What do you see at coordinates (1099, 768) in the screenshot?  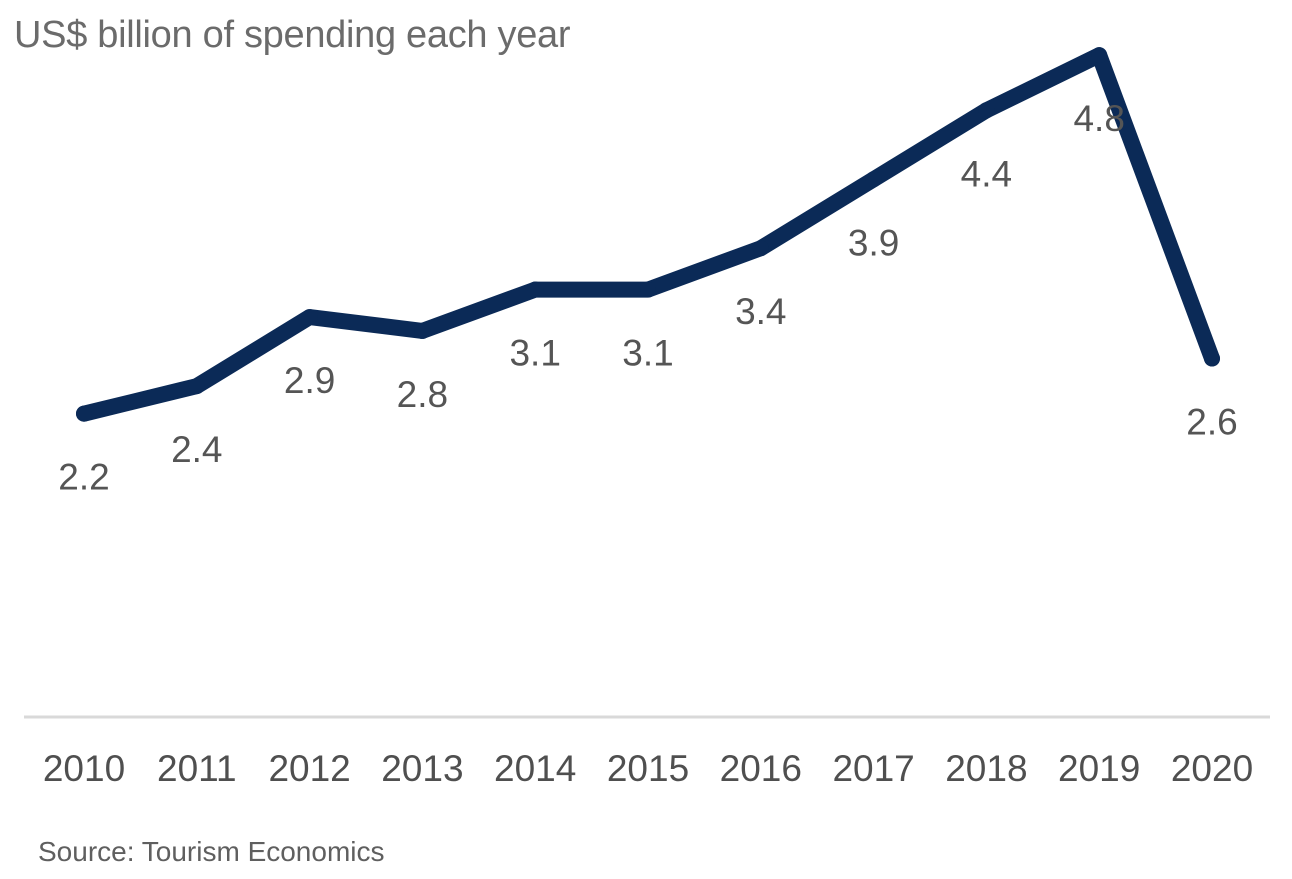 I see `x-tick-2019: 2019` at bounding box center [1099, 768].